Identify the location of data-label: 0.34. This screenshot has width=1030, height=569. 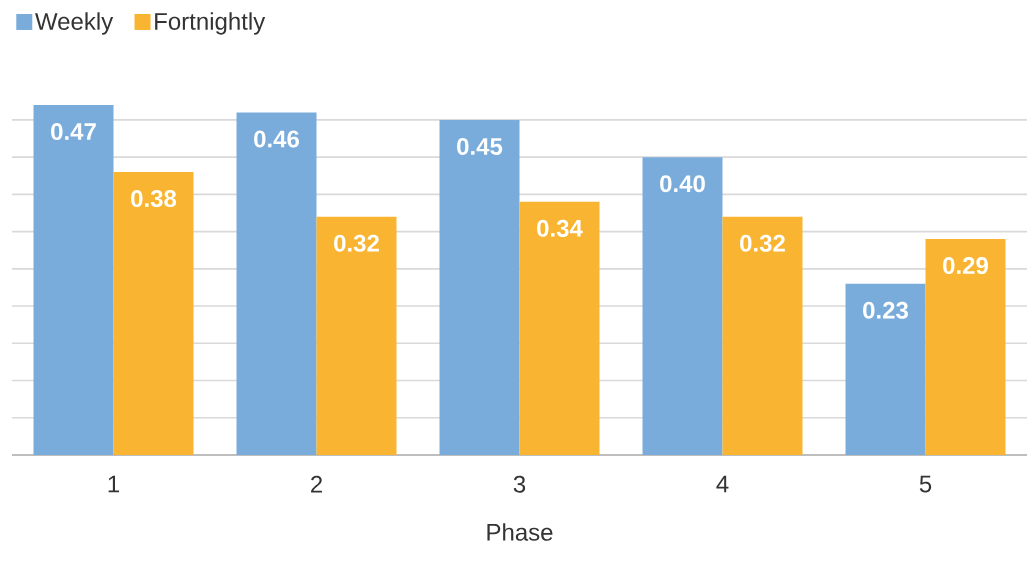
(560, 228).